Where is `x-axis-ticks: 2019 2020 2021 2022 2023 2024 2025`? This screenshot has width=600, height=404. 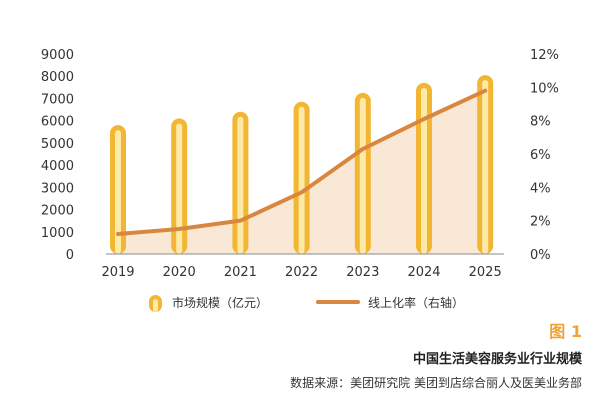
x-axis-ticks: 2019 2020 2021 2022 2023 2024 2025 is located at coordinates (301, 272).